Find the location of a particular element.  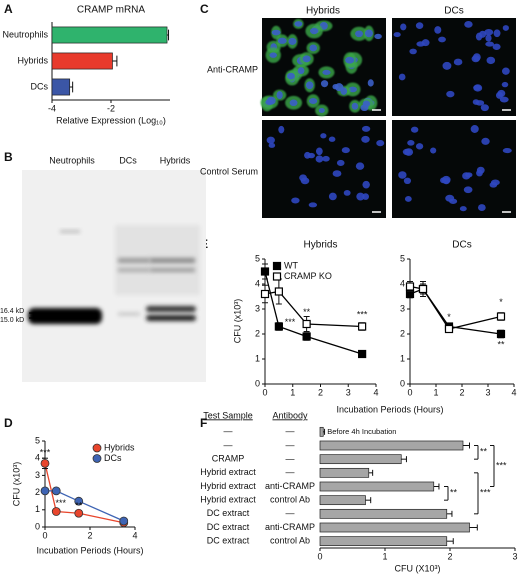

sample-label: — is located at coordinates (228, 431).